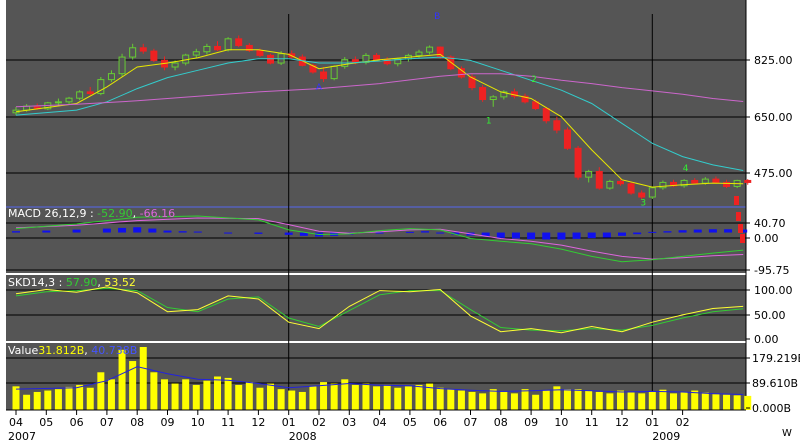  What do you see at coordinates (771, 270) in the screenshot?
I see `macd-ytick-label: -95.75` at bounding box center [771, 270].